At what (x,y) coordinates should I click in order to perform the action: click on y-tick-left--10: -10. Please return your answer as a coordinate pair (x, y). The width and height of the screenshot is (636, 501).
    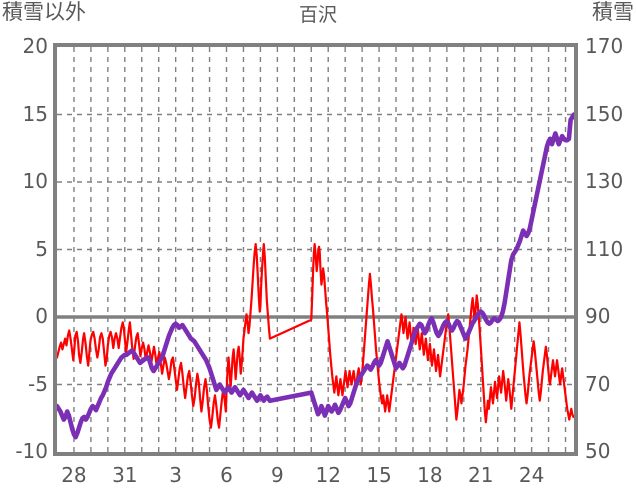
    Looking at the image, I should click on (31, 451).